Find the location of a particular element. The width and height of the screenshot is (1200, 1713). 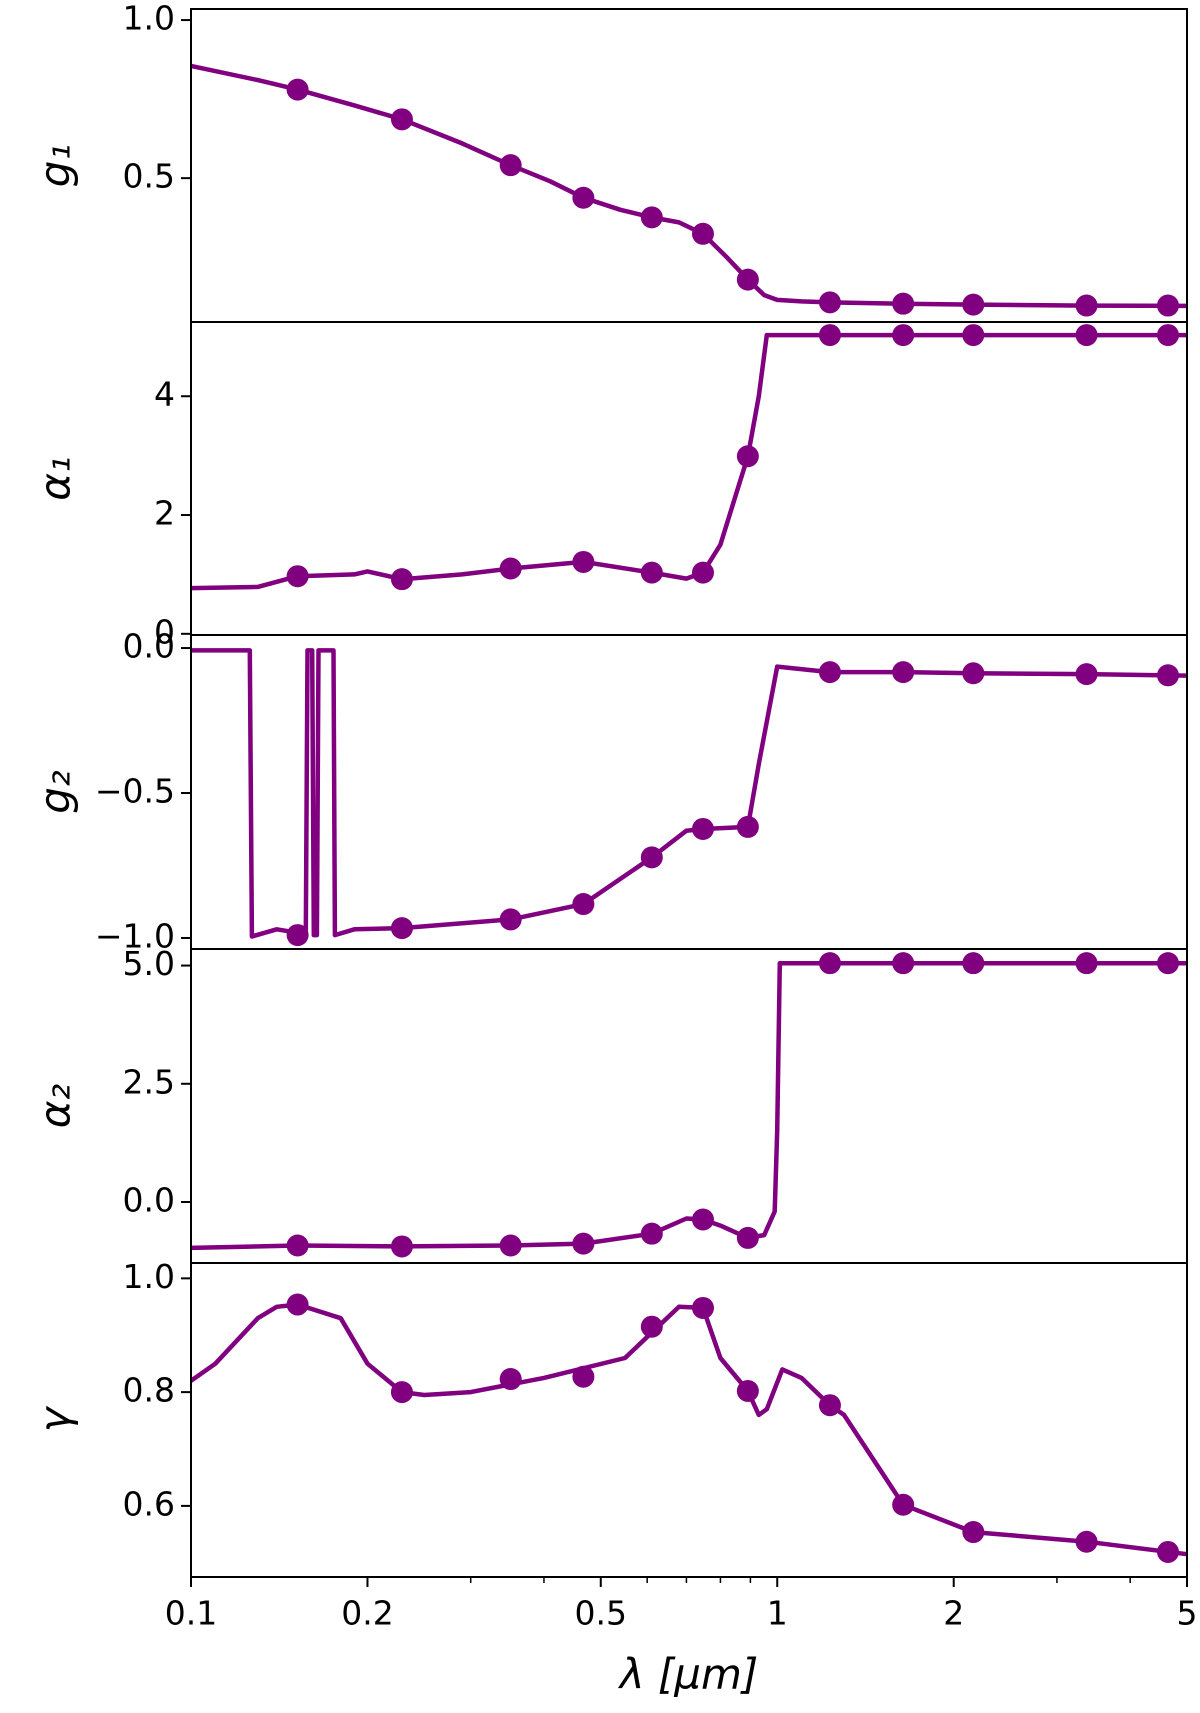

y-tick-label: −0.5 is located at coordinates (135, 791).